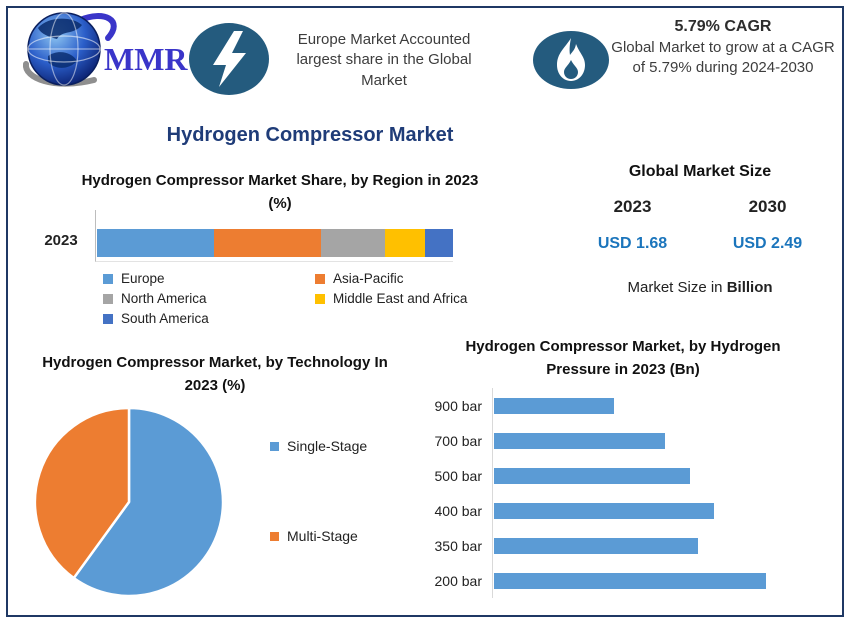 The height and width of the screenshot is (623, 850). I want to click on pressure-category-label: 500 bar, so click(458, 475).